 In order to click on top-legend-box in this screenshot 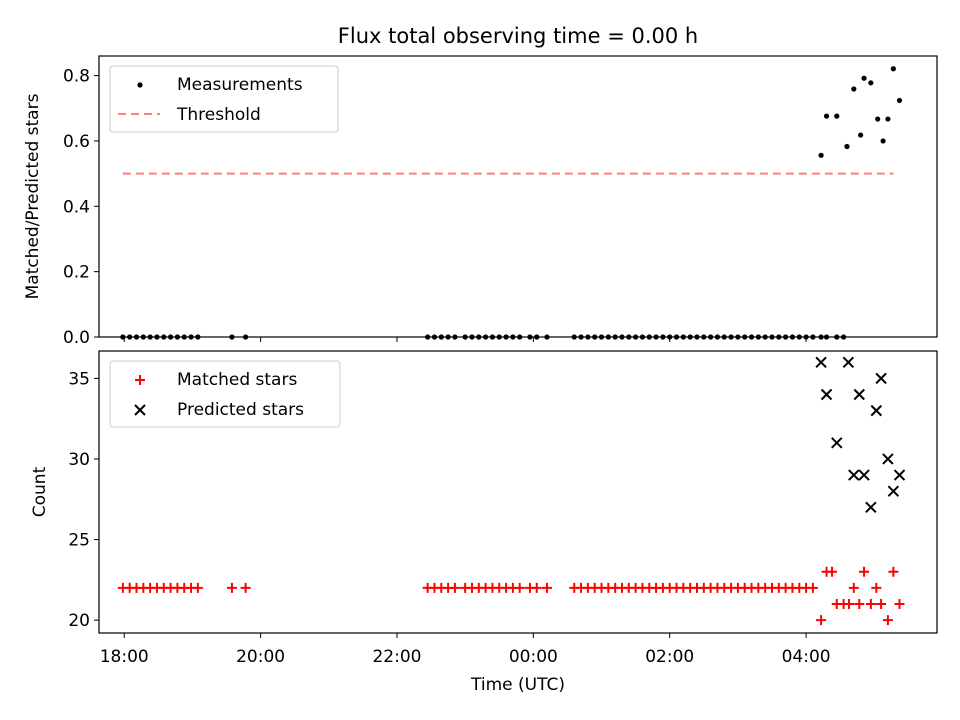, I will do `click(224, 99)`.